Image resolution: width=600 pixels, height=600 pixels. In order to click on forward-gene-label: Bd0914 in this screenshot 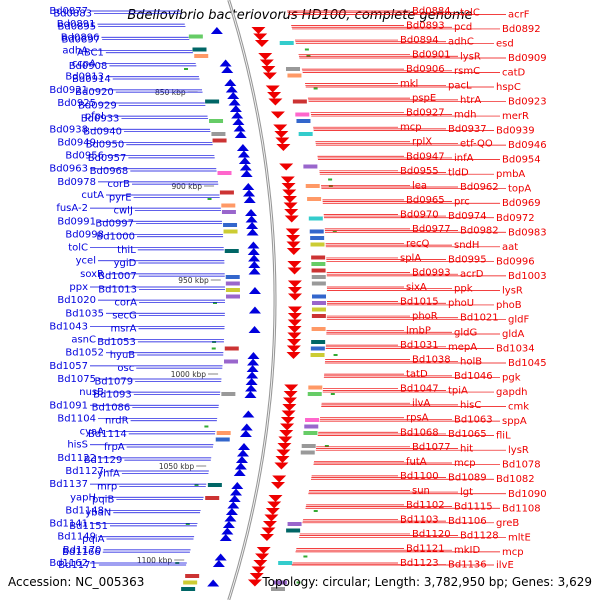, I will do `click(91, 79)`.